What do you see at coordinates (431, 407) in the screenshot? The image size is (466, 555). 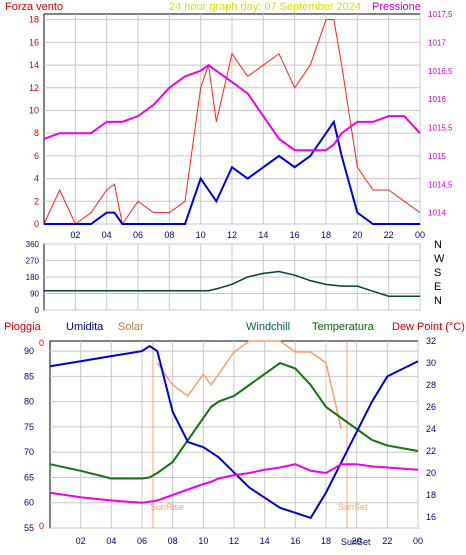 I see `y2-tick-label: 26` at bounding box center [431, 407].